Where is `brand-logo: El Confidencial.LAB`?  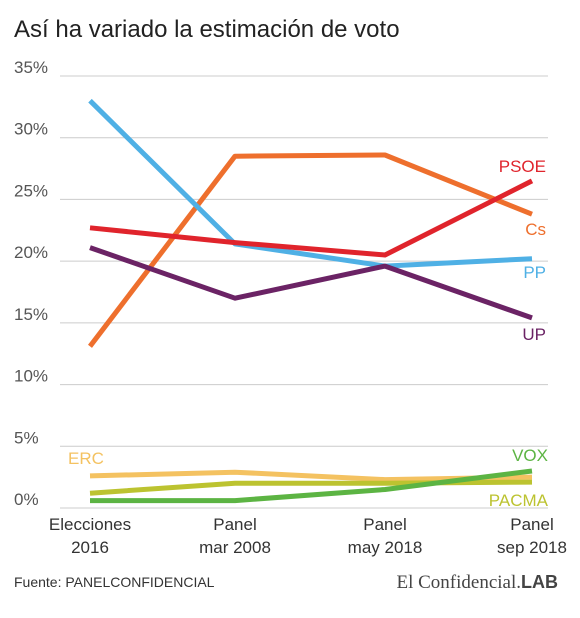 brand-logo: El Confidencial.LAB is located at coordinates (477, 583).